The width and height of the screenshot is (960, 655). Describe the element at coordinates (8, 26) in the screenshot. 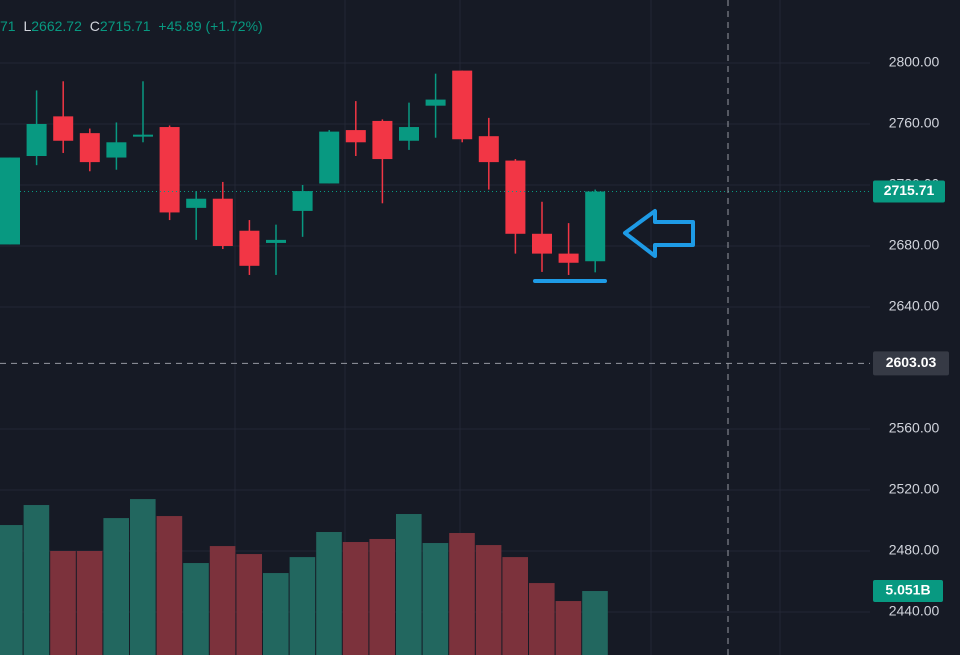

I see `legend-partial: 71` at that location.